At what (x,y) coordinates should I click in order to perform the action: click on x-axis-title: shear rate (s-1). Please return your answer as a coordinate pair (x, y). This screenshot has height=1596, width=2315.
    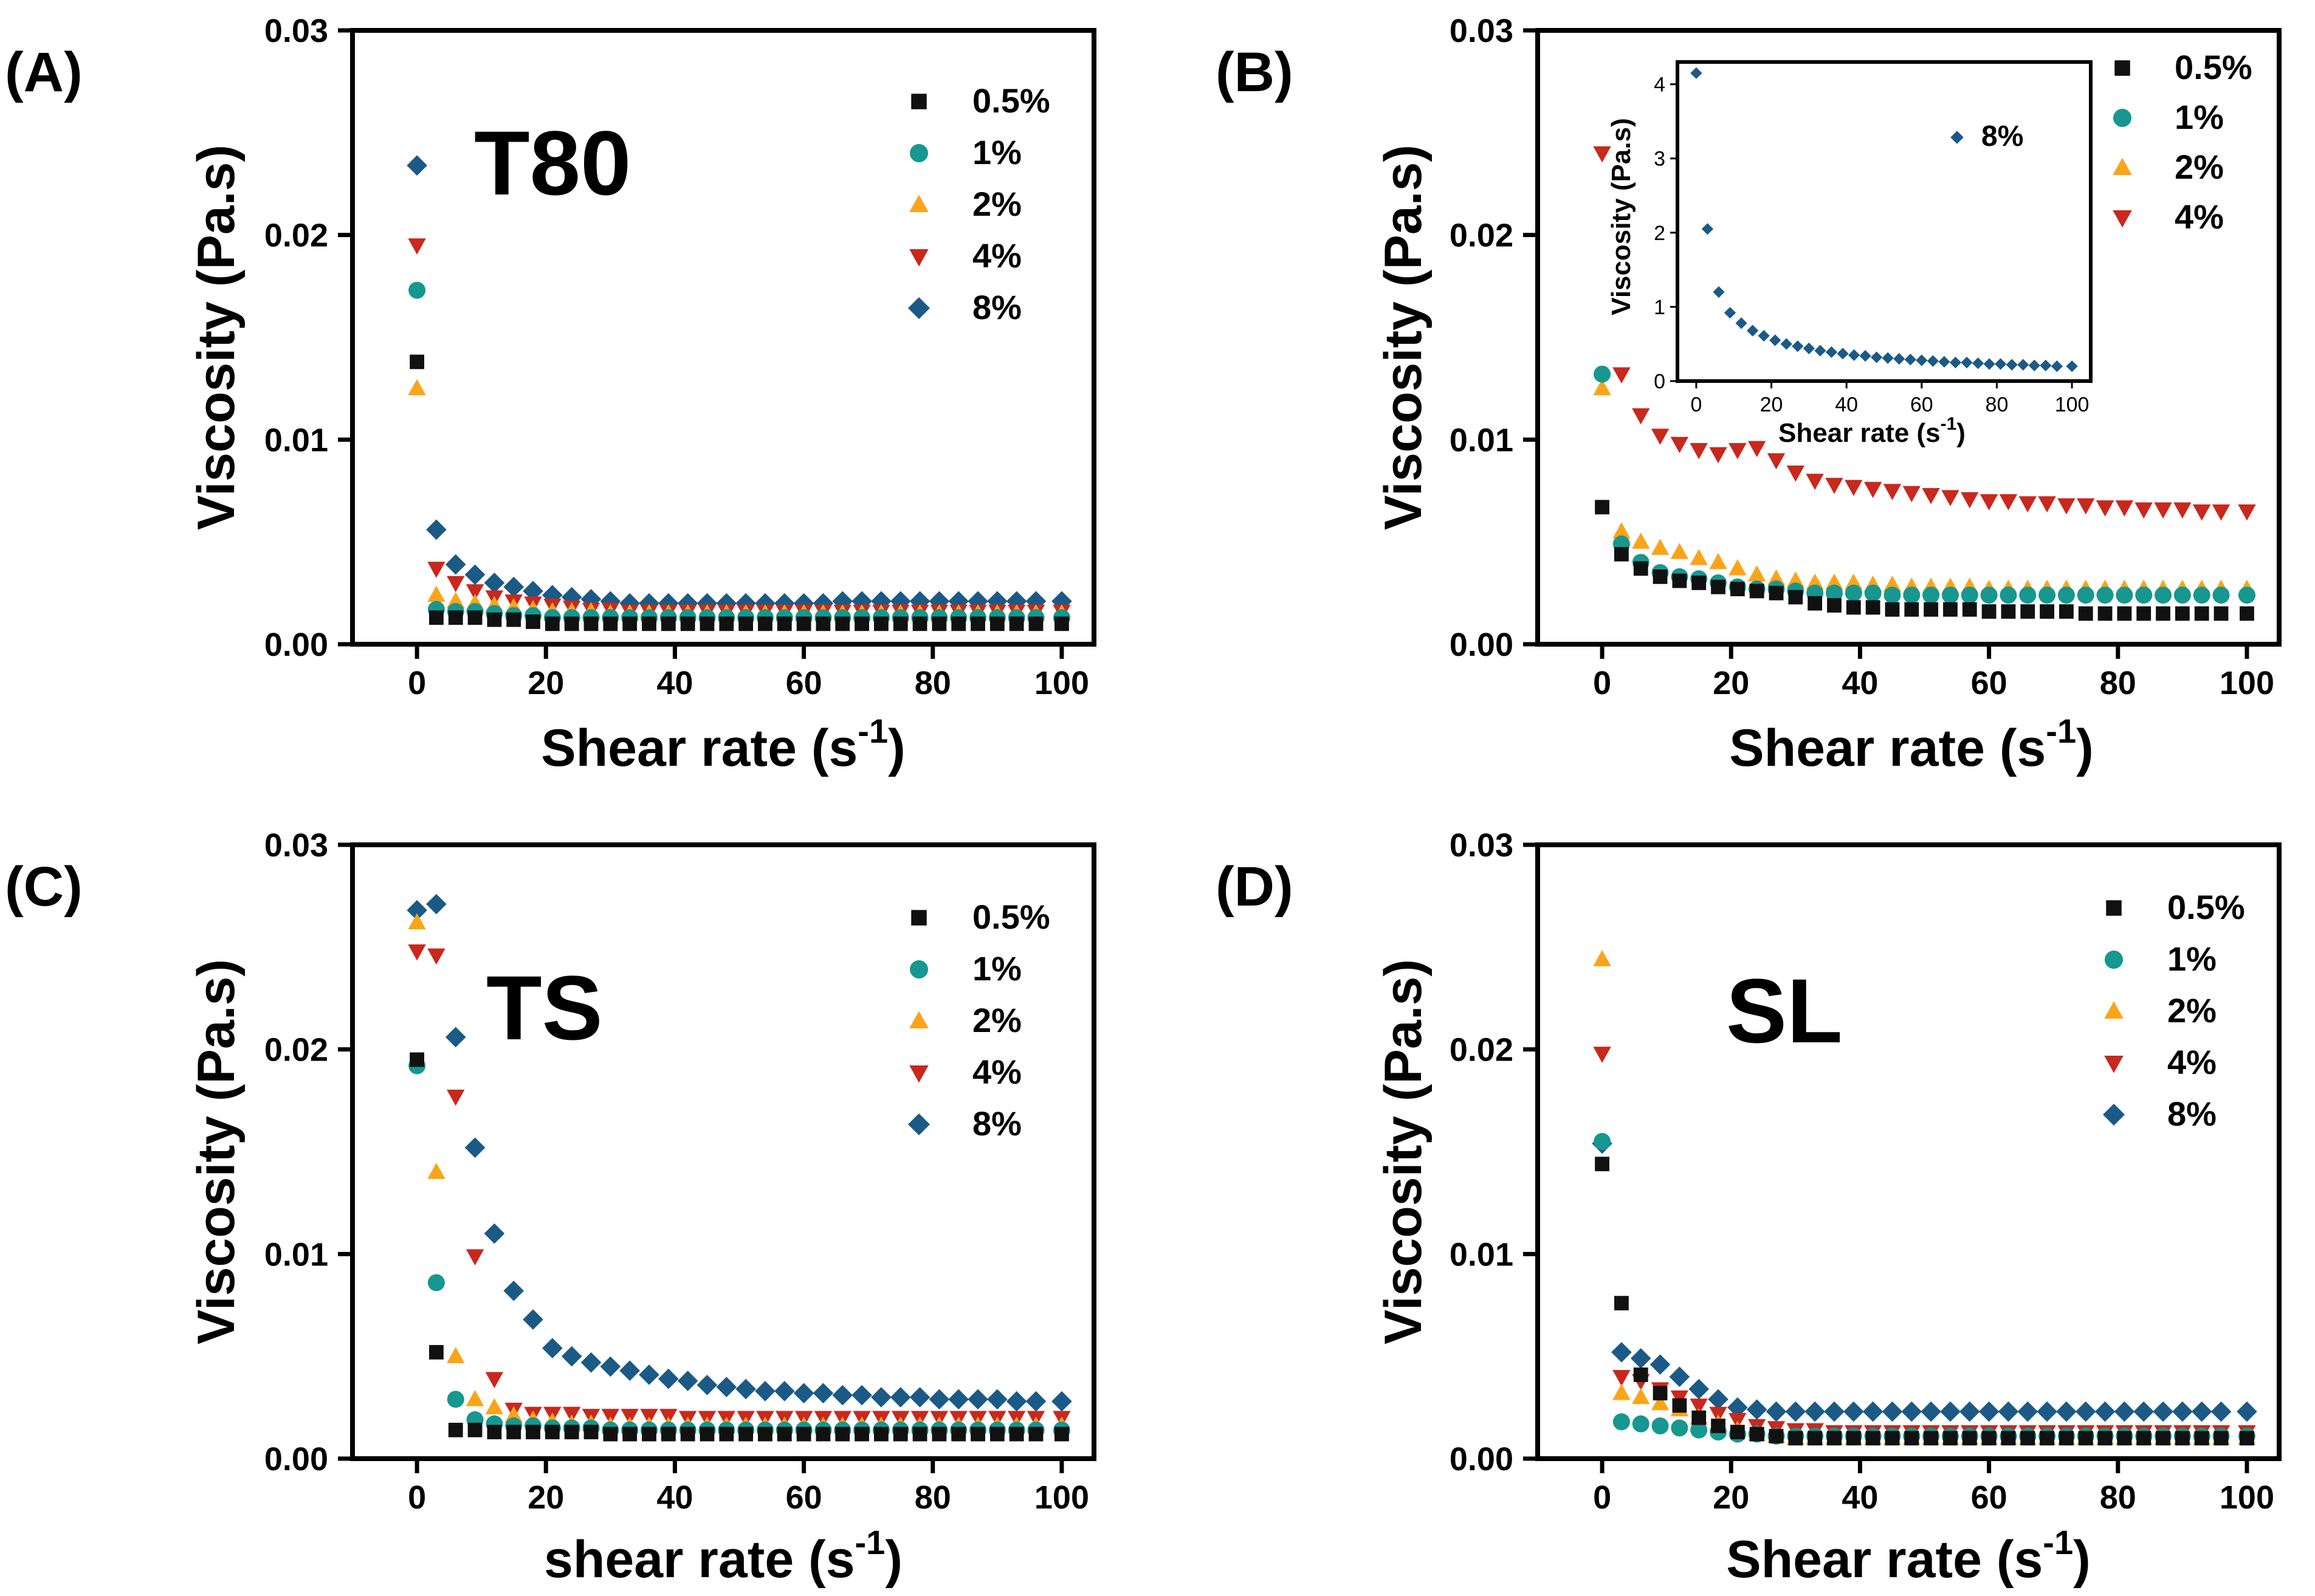
    Looking at the image, I should click on (723, 1556).